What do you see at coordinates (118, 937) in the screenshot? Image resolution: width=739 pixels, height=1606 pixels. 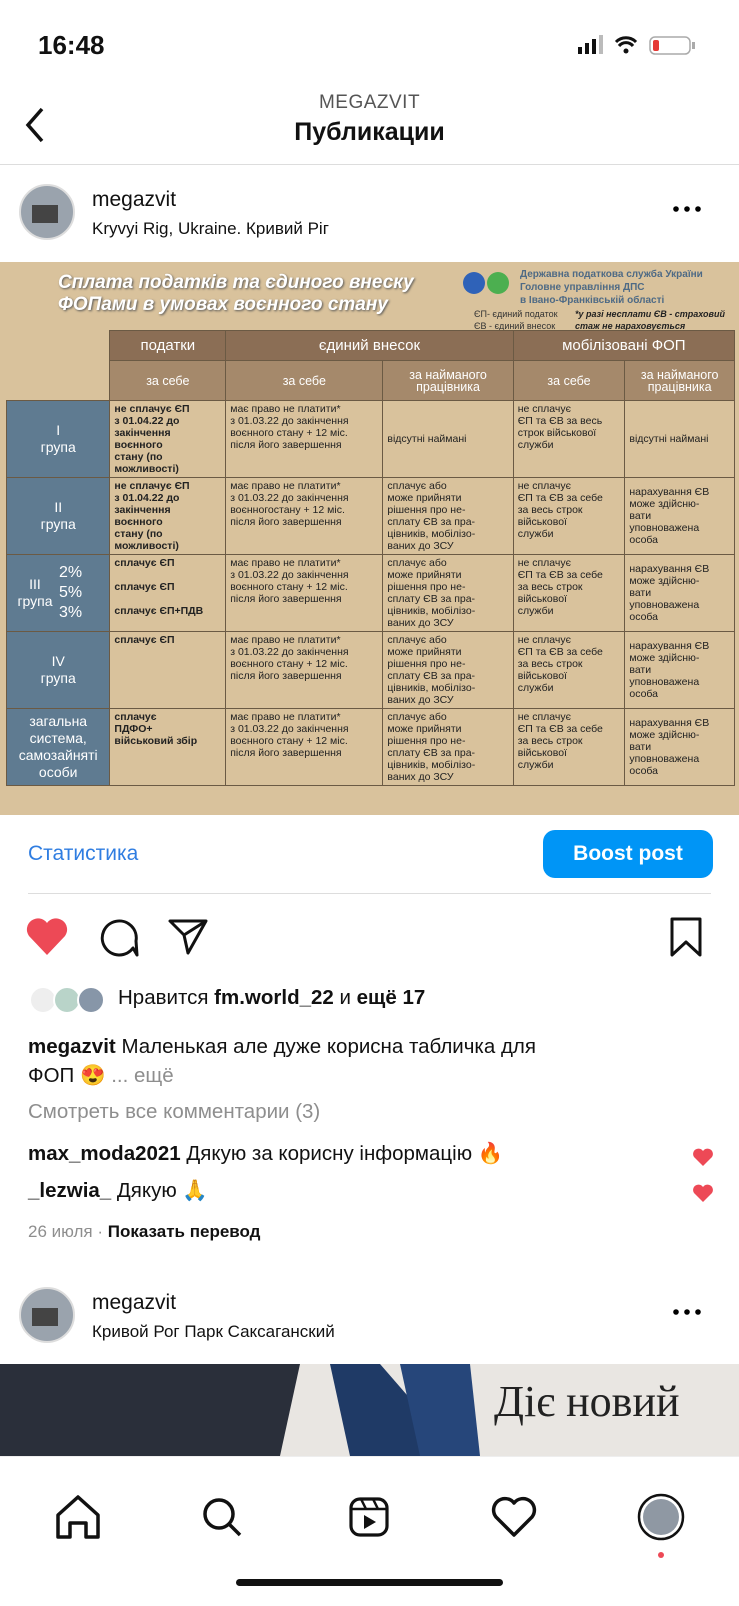 I see `comment-button` at bounding box center [118, 937].